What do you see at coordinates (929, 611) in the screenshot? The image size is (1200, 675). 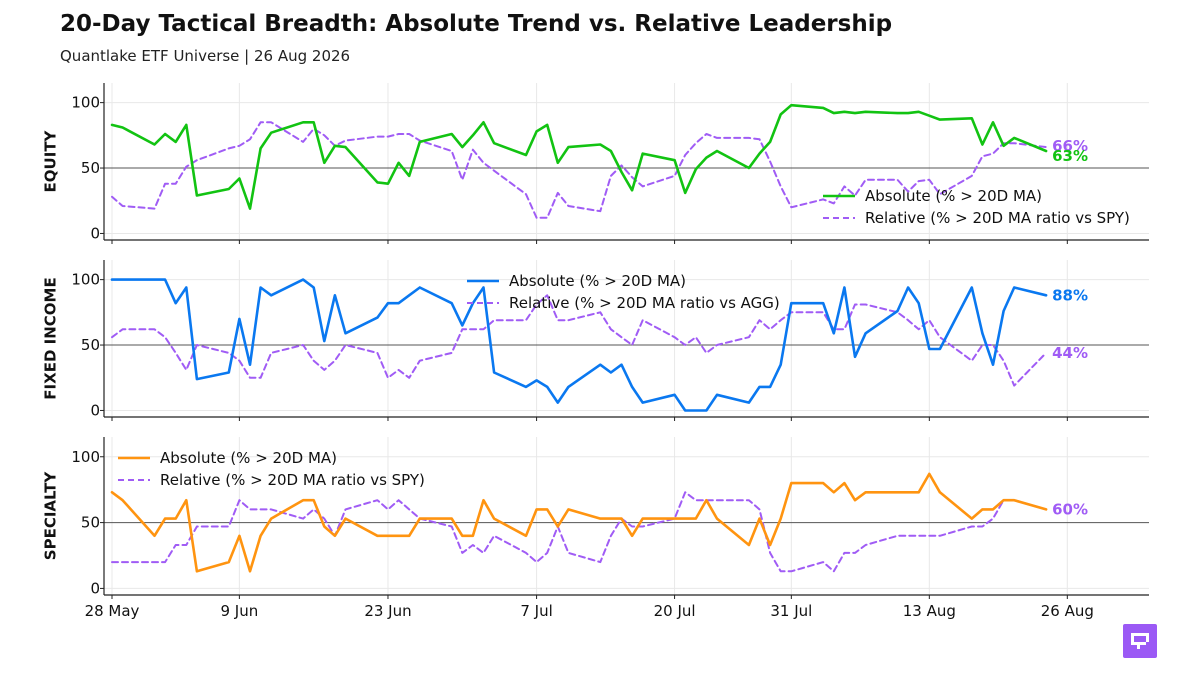 I see `x-tick-label: 13 Aug` at bounding box center [929, 611].